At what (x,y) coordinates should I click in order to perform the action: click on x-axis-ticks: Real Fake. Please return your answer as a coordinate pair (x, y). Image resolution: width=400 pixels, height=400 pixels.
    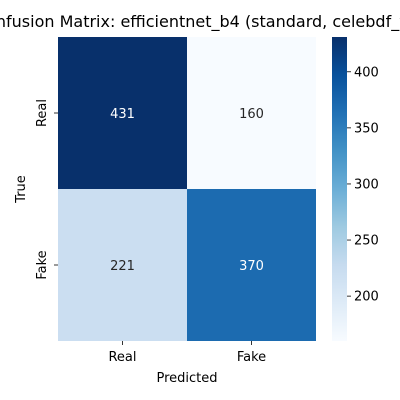
    Looking at the image, I should click on (187, 353).